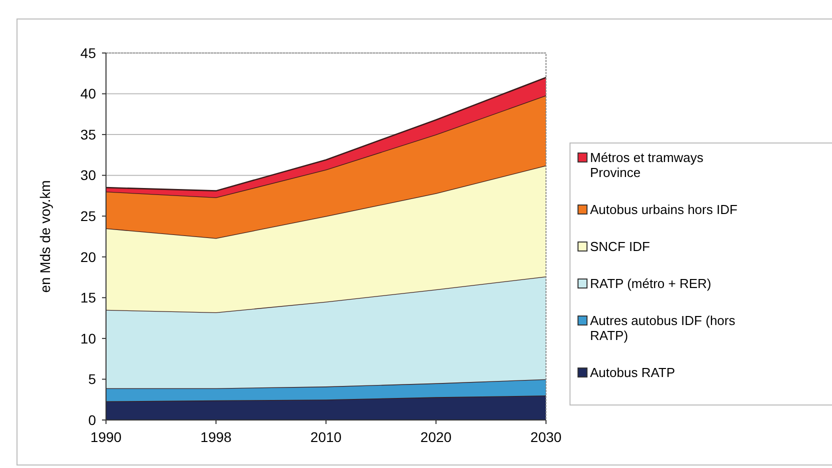 The width and height of the screenshot is (832, 468). Describe the element at coordinates (620, 246) in the screenshot. I see `legend-label: SNCF IDF` at that location.